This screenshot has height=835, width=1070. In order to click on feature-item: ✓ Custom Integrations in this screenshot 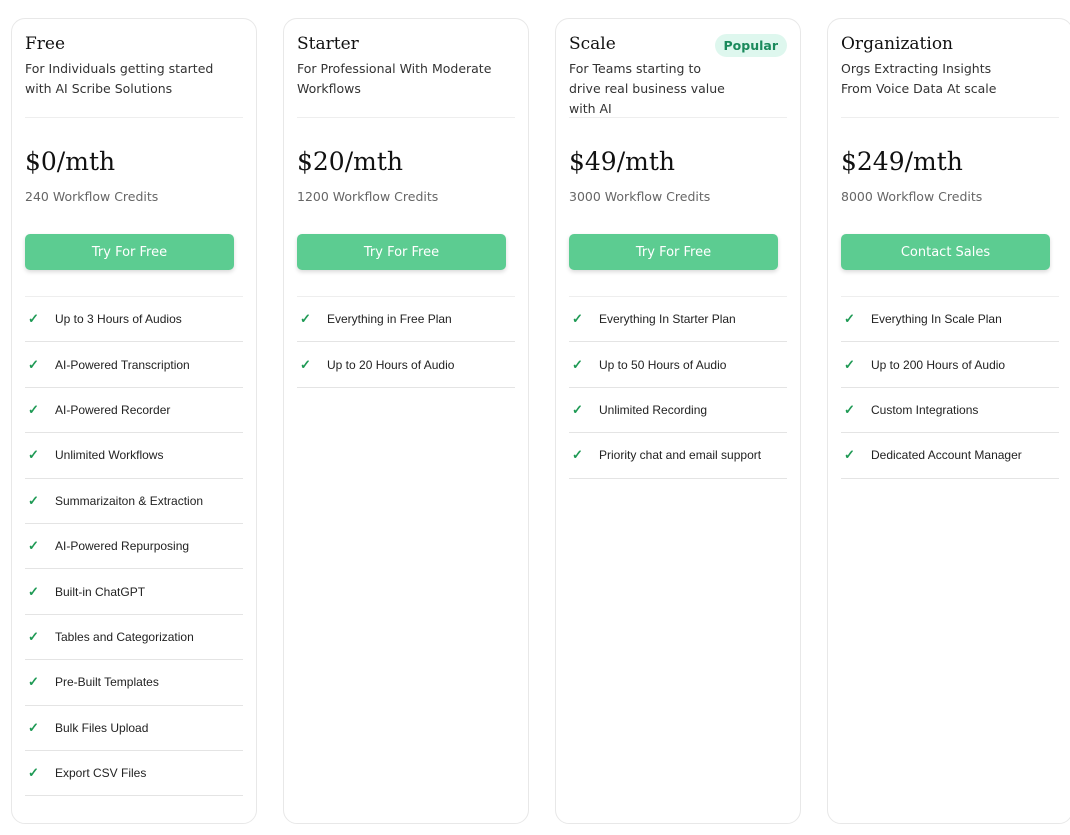, I will do `click(950, 411)`.